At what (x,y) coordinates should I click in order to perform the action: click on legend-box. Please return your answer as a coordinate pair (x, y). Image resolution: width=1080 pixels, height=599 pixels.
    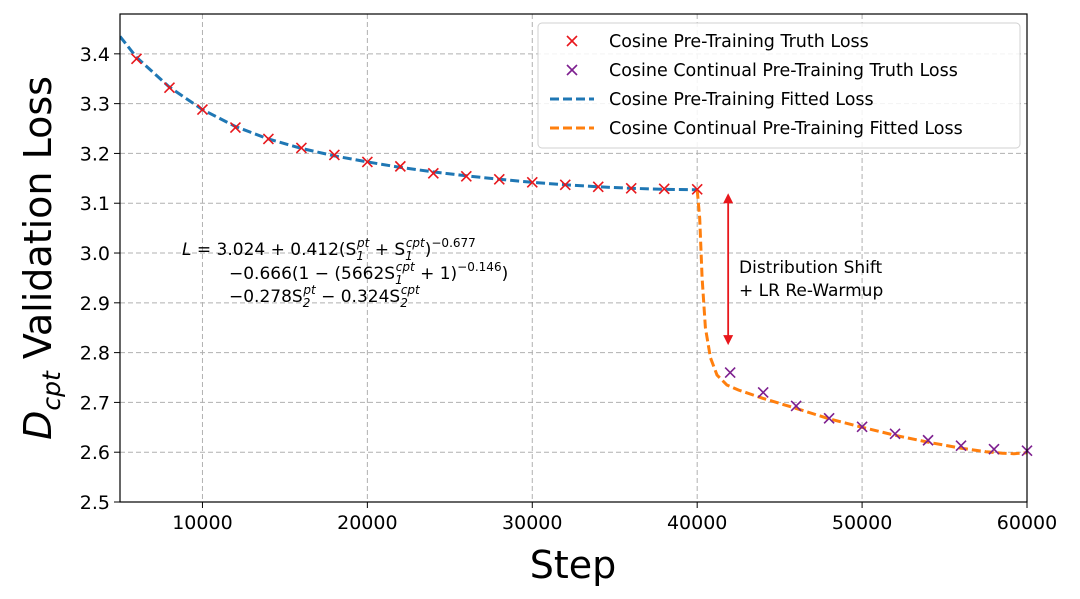
    Looking at the image, I should click on (779, 85).